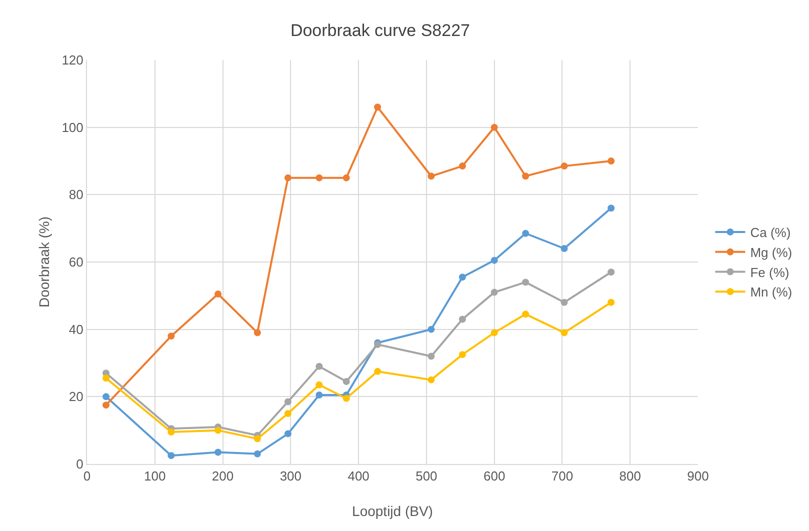 Image resolution: width=809 pixels, height=531 pixels. What do you see at coordinates (630, 476) in the screenshot?
I see `x-tick-label: 800` at bounding box center [630, 476].